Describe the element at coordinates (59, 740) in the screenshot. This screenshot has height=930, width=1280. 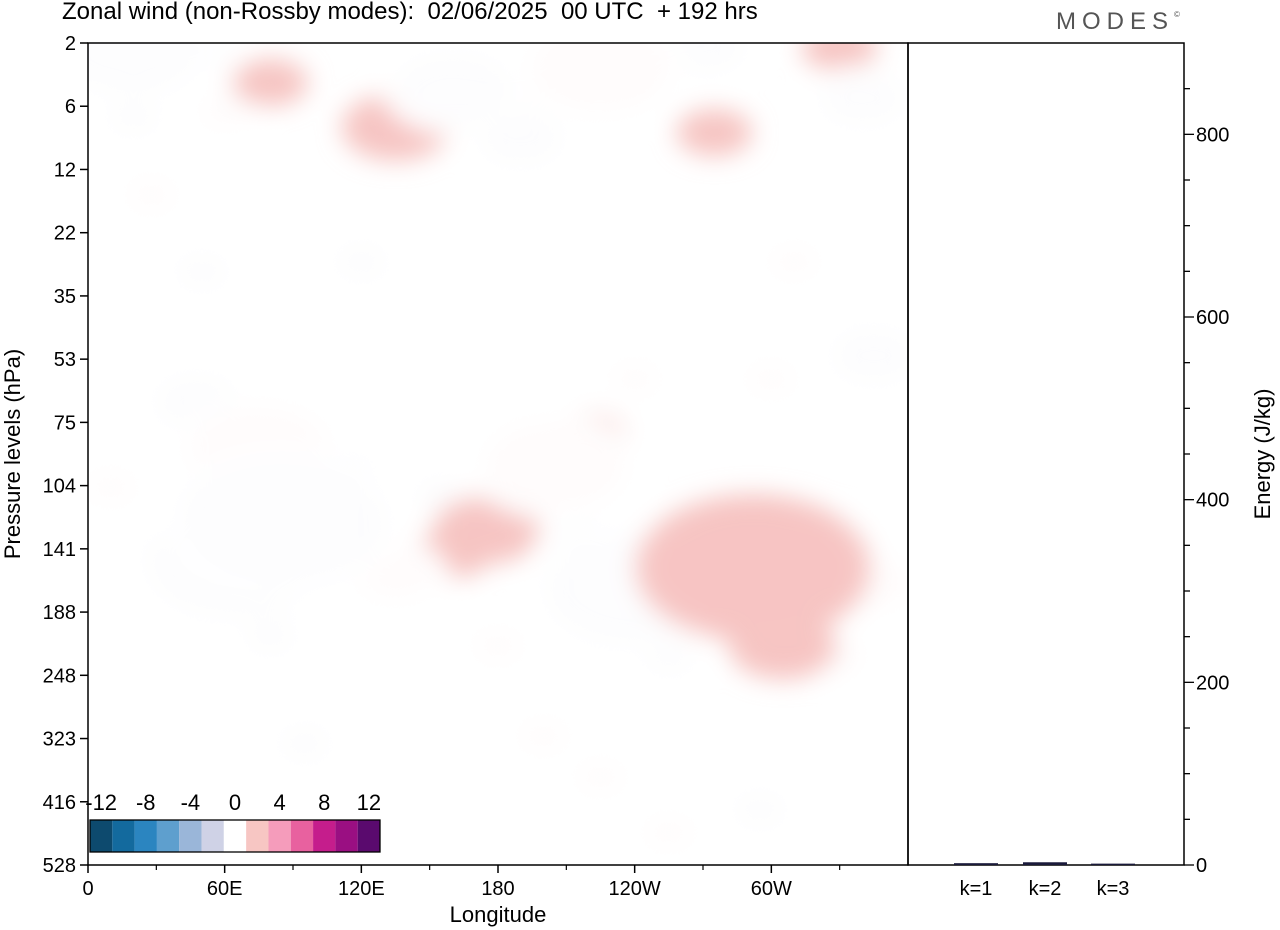
I see `y-tick-label: 323` at that location.